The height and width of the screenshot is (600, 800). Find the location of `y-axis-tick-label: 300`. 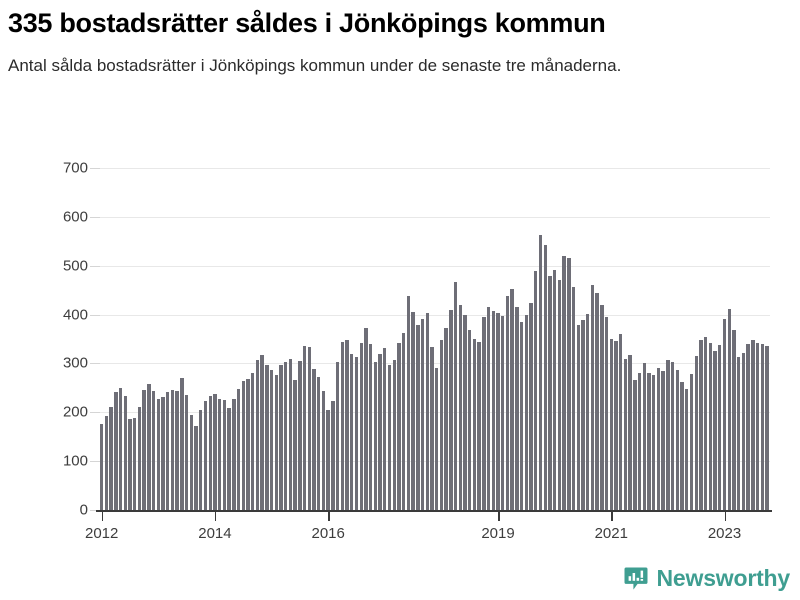

y-axis-tick-label: 300 is located at coordinates (75, 363).